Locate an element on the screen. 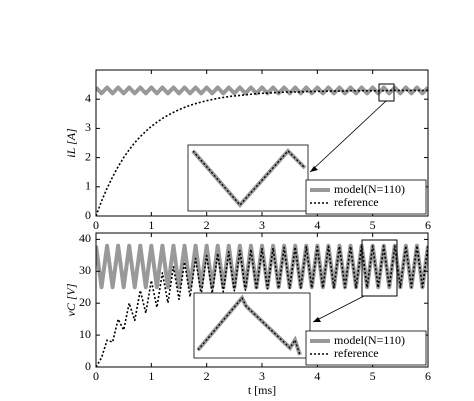  y-axis-label: iL [A] is located at coordinates (71, 143).